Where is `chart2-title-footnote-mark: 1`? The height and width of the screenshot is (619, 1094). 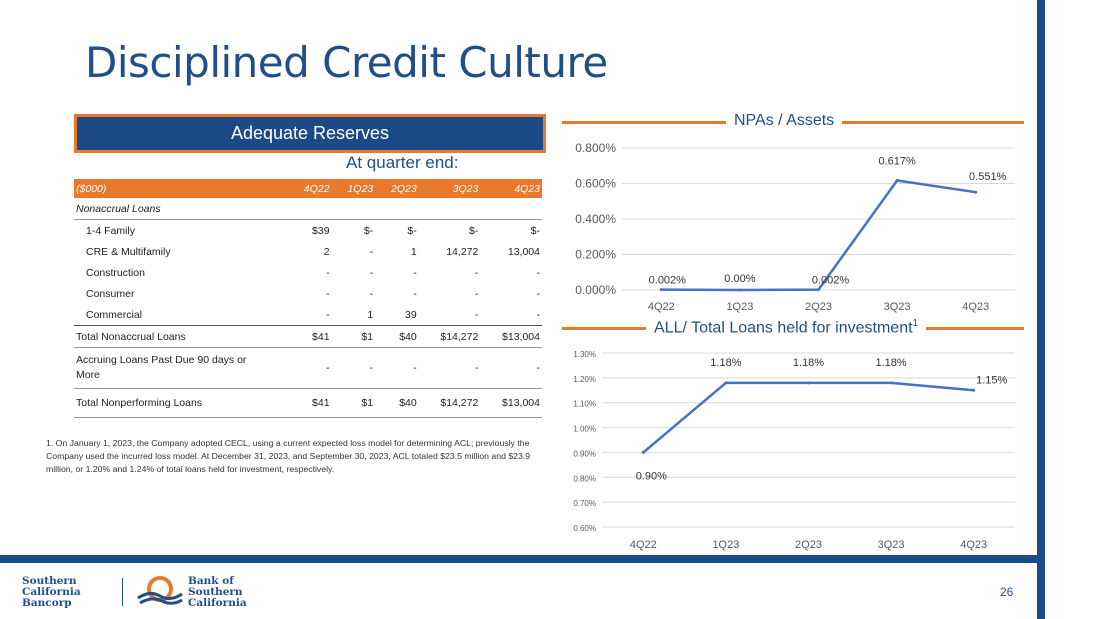
chart2-title-footnote-mark: 1 is located at coordinates (915, 323).